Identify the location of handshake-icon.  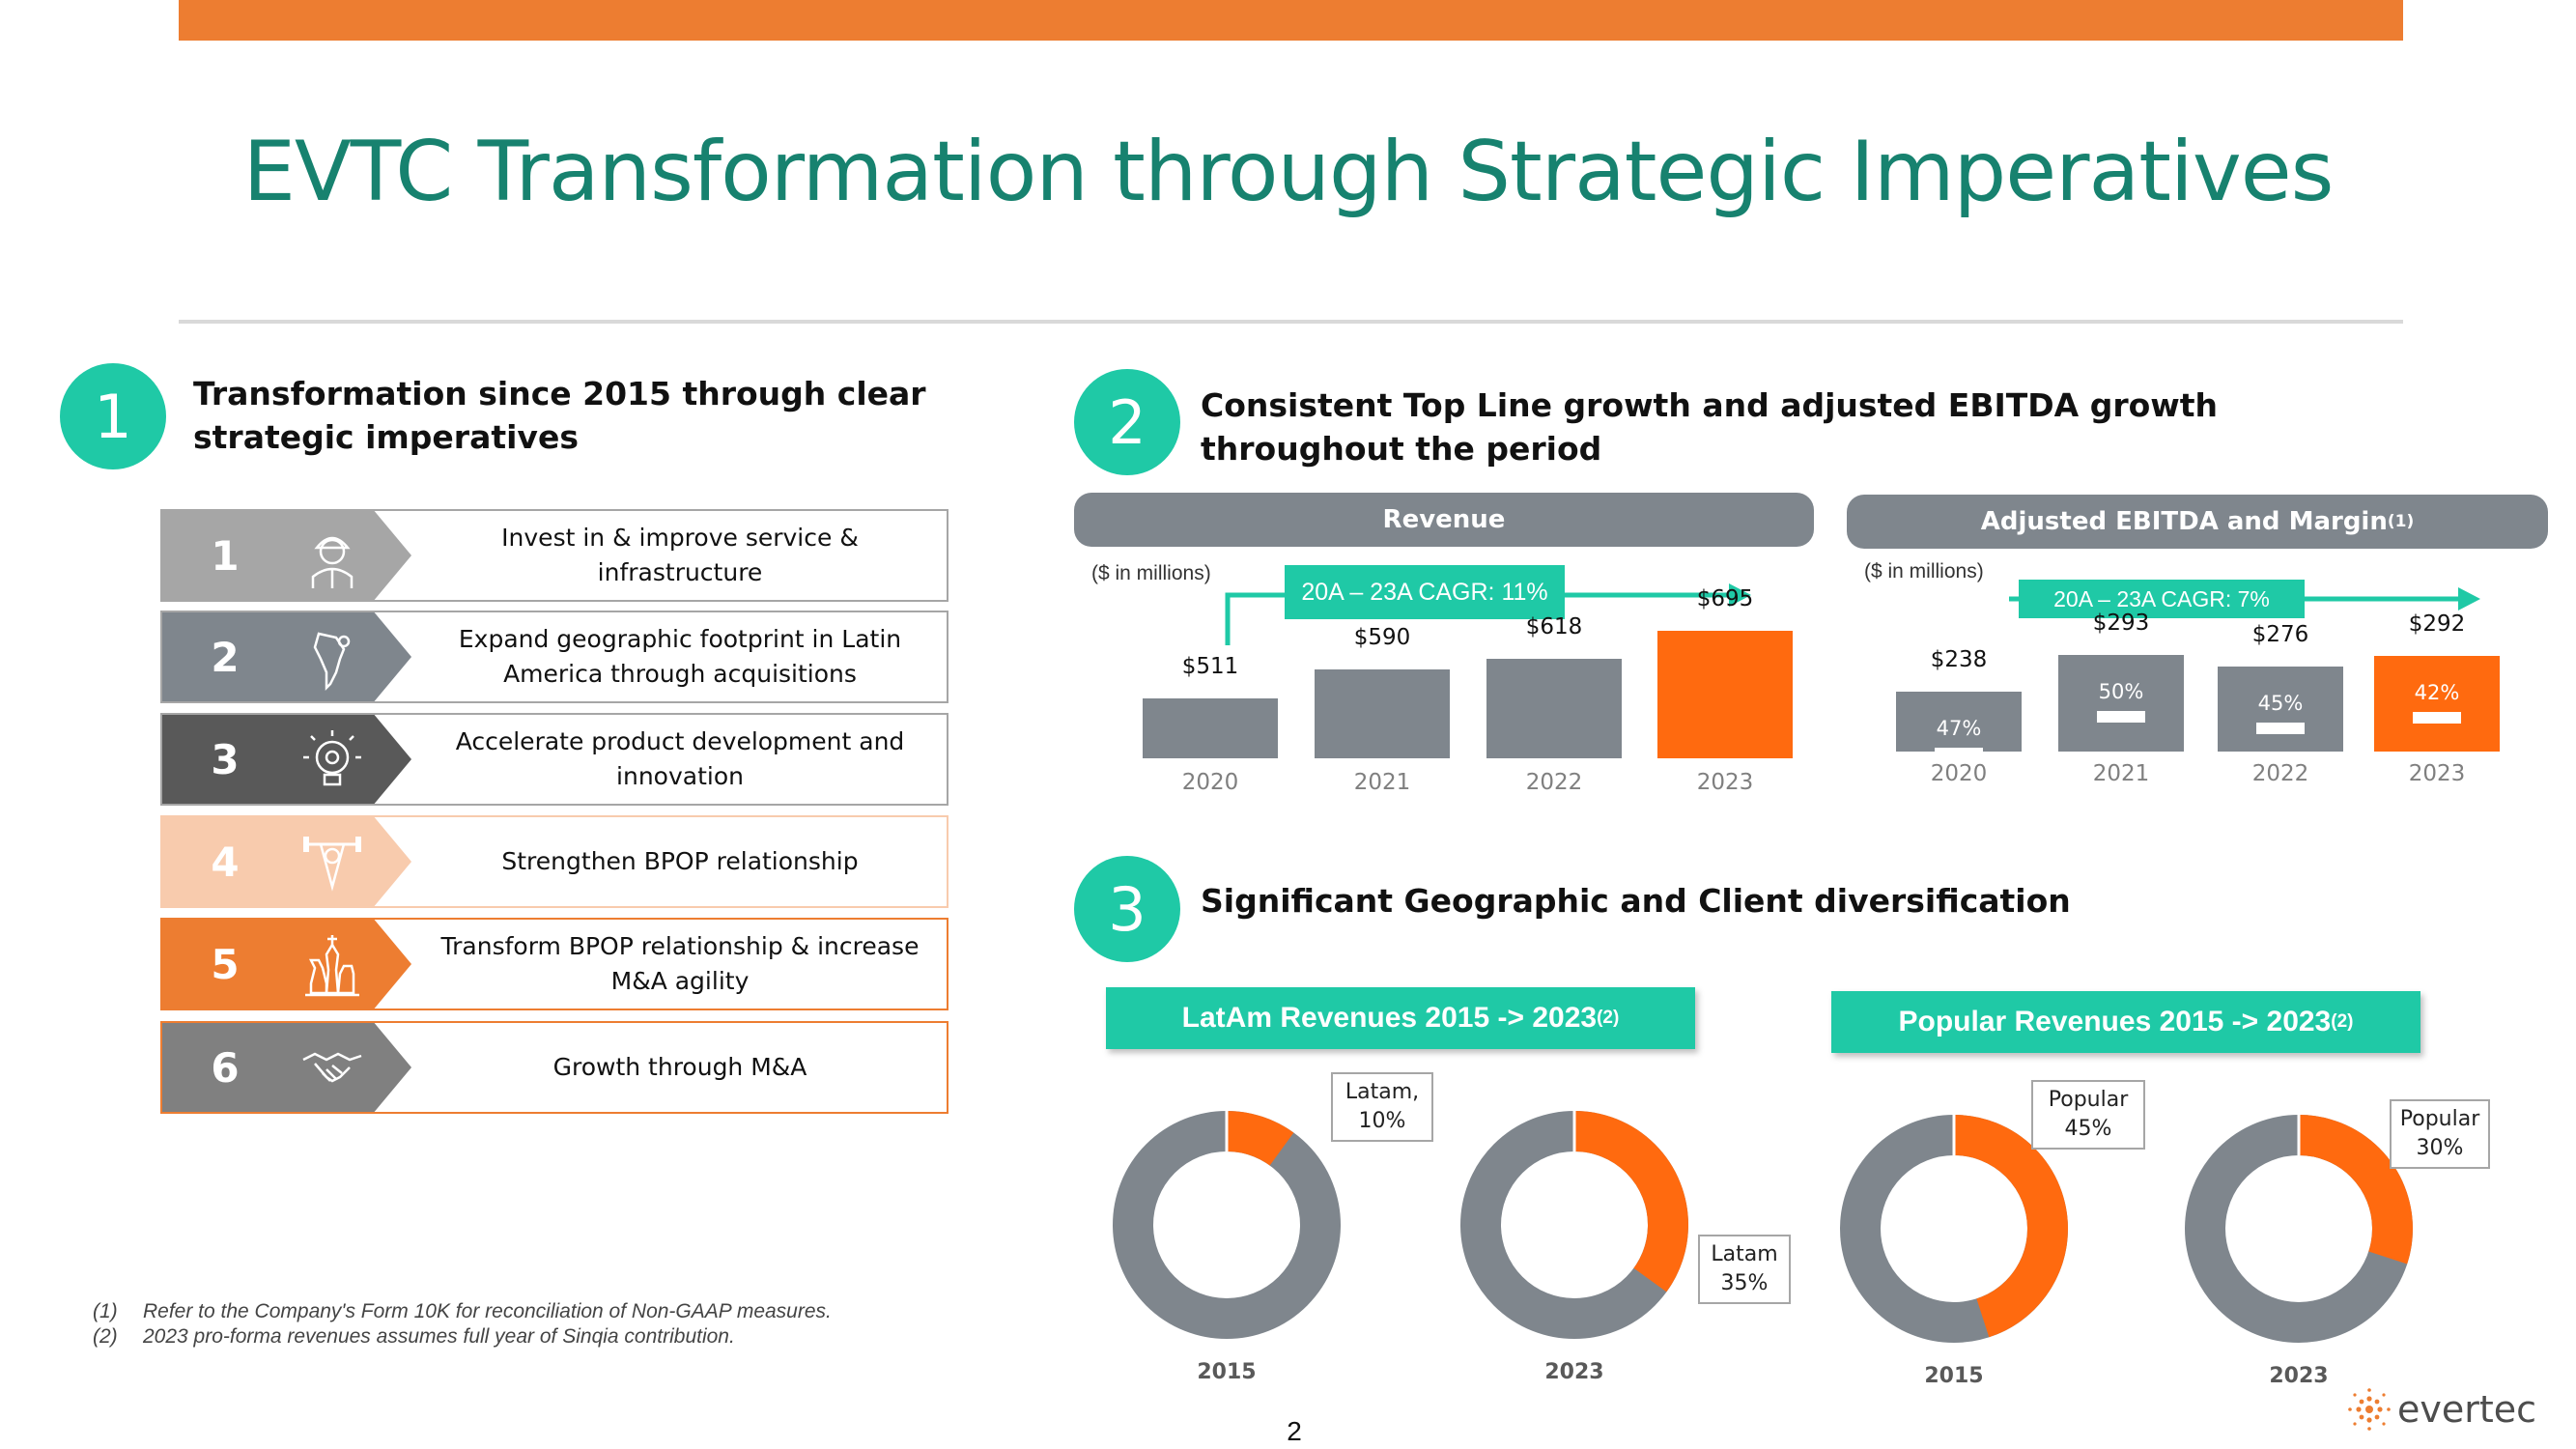
(332, 1067).